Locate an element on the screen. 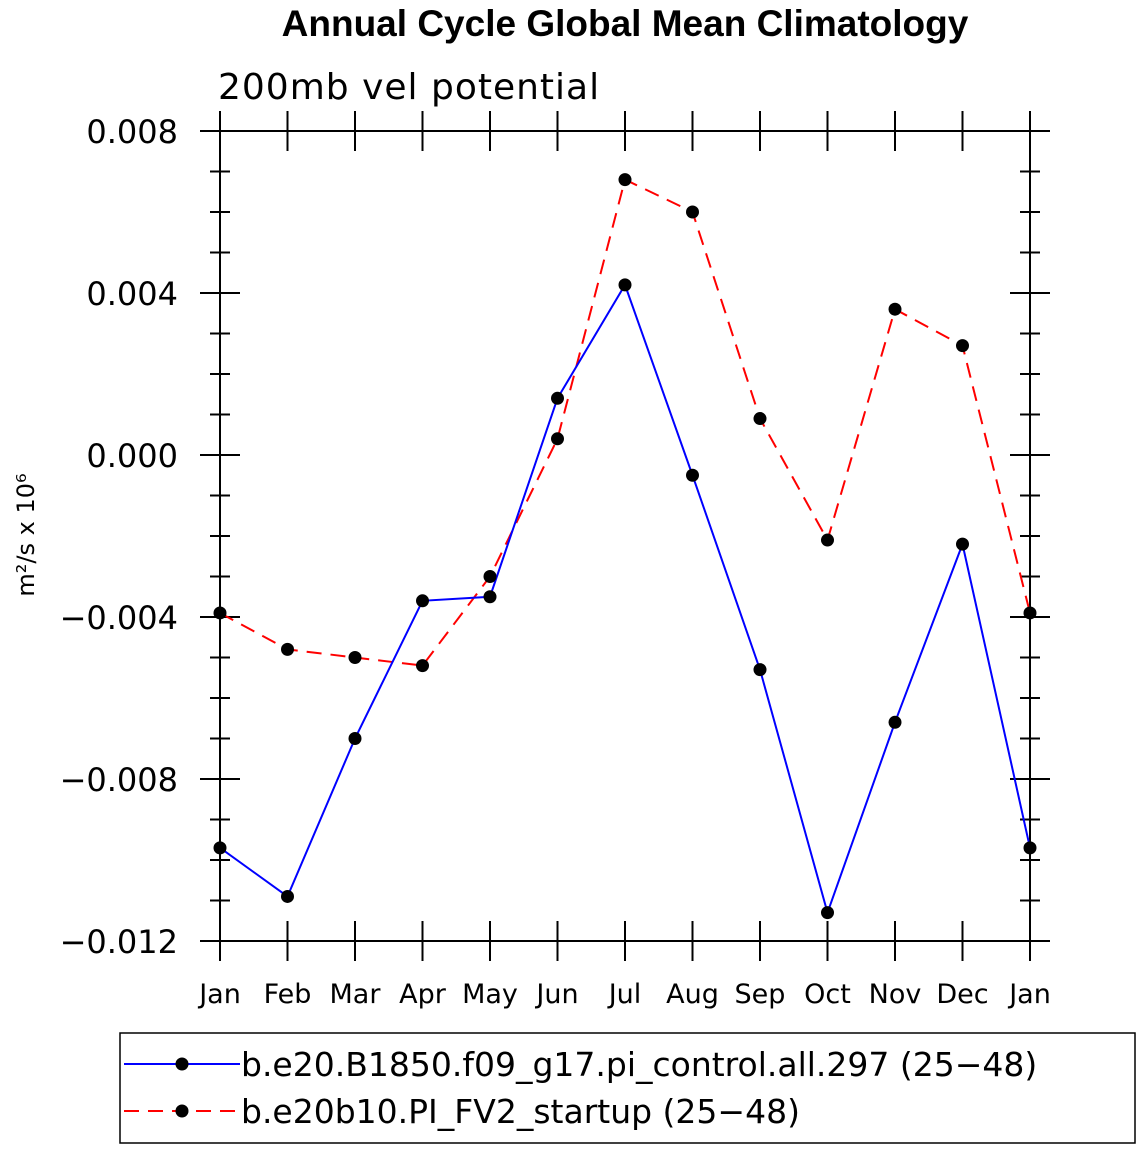 This screenshot has height=1149, width=1138. y-tick-label: −0.004 is located at coordinates (119, 618).